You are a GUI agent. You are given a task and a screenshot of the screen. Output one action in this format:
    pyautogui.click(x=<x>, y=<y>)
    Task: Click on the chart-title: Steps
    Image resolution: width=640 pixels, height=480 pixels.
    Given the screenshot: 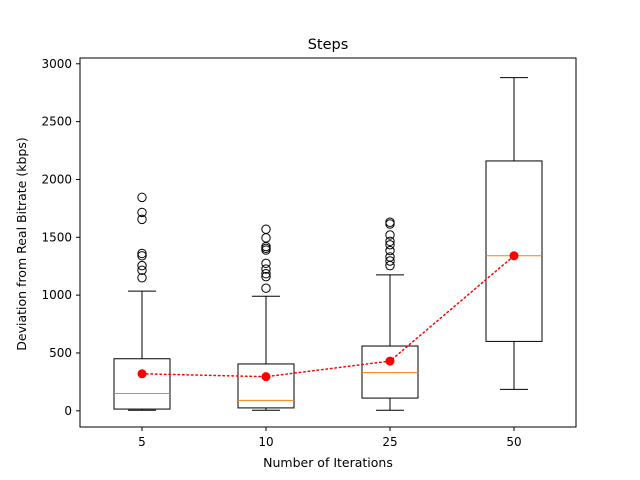 What is the action you would take?
    pyautogui.click(x=328, y=45)
    